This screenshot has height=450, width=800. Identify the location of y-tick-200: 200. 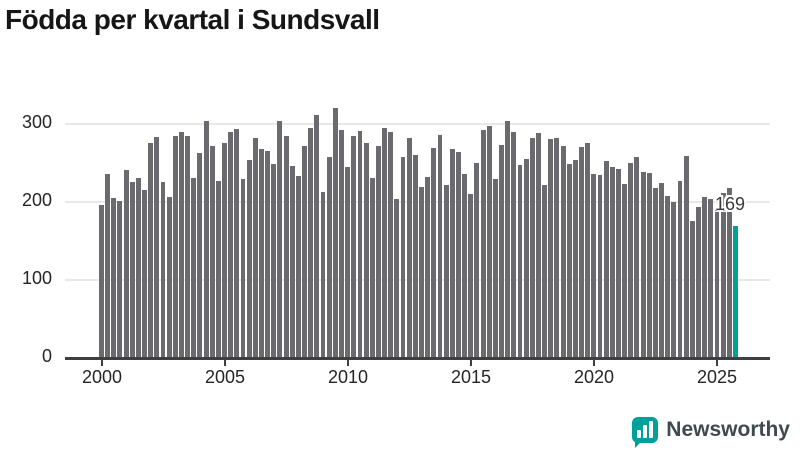
(36, 200).